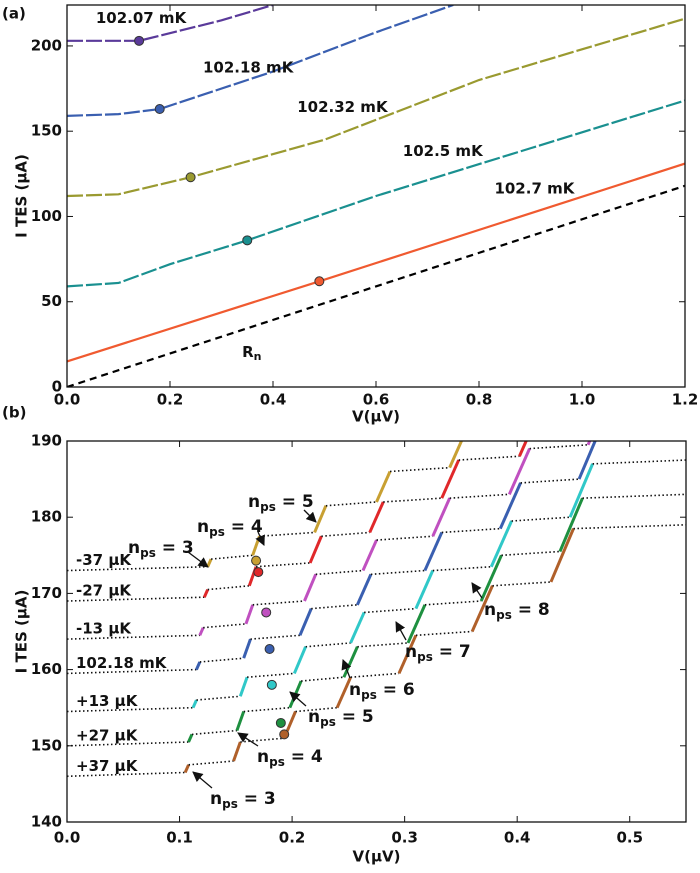 The height and width of the screenshot is (873, 700). I want to click on x-tick-label: 1.0, so click(582, 400).